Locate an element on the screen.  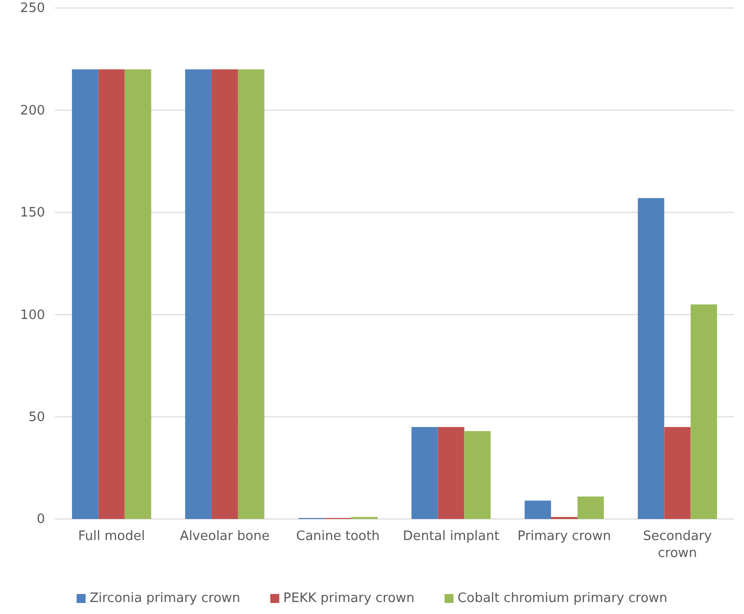
y-tick-label: 150 is located at coordinates (32, 213).